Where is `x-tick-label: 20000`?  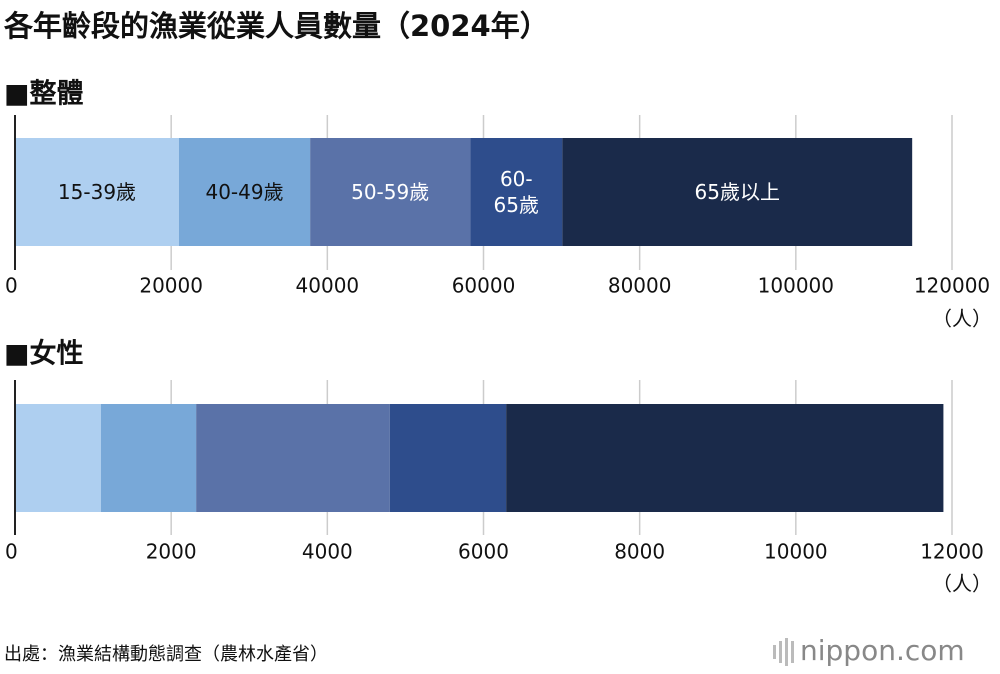 x-tick-label: 20000 is located at coordinates (171, 286).